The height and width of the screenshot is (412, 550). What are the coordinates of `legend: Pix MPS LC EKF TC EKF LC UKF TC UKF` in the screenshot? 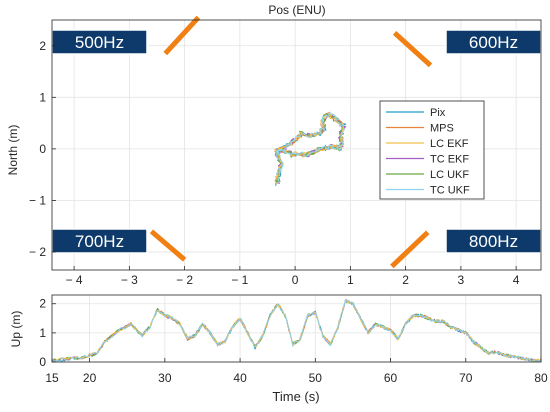 It's located at (432, 150).